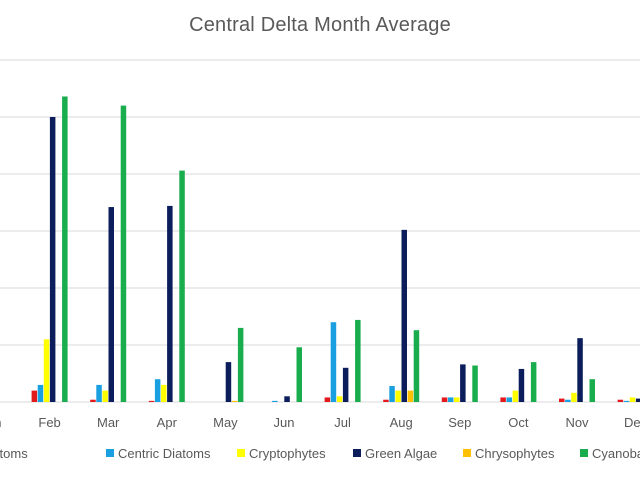 Image resolution: width=640 pixels, height=480 pixels. I want to click on x-tick-label: May, so click(225, 422).